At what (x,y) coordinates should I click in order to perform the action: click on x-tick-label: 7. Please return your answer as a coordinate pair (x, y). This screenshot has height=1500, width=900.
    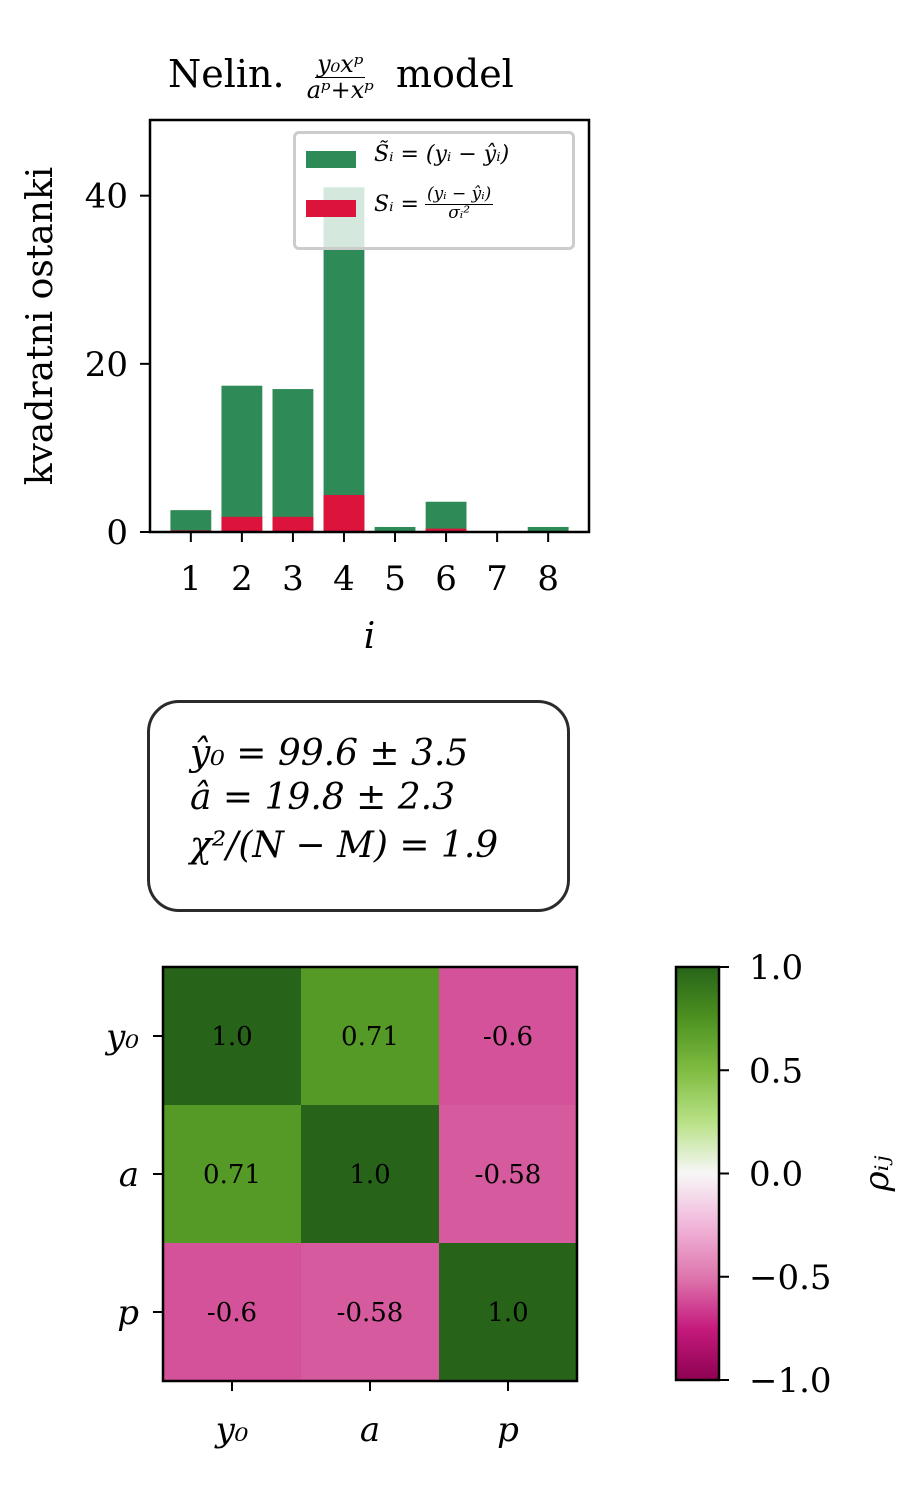
    Looking at the image, I should click on (497, 579).